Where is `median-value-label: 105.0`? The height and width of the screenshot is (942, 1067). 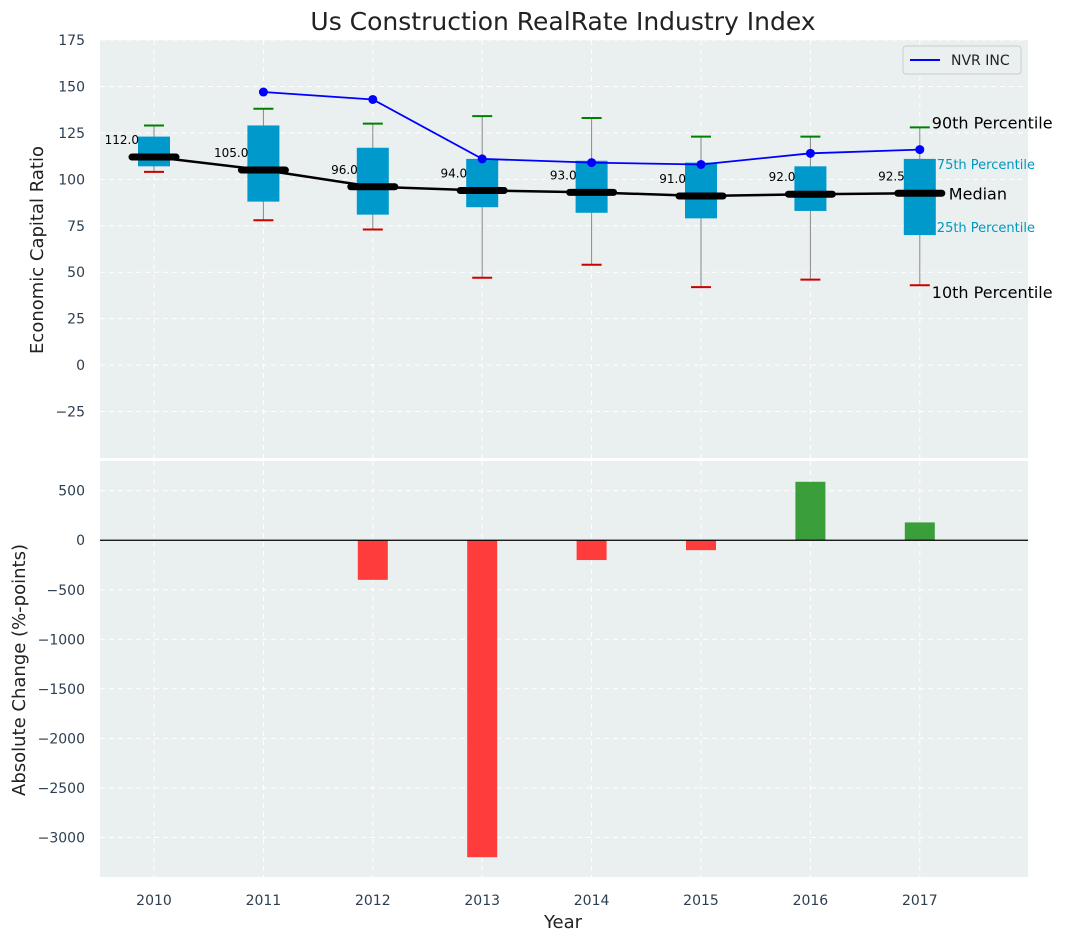
median-value-label: 105.0 is located at coordinates (231, 153).